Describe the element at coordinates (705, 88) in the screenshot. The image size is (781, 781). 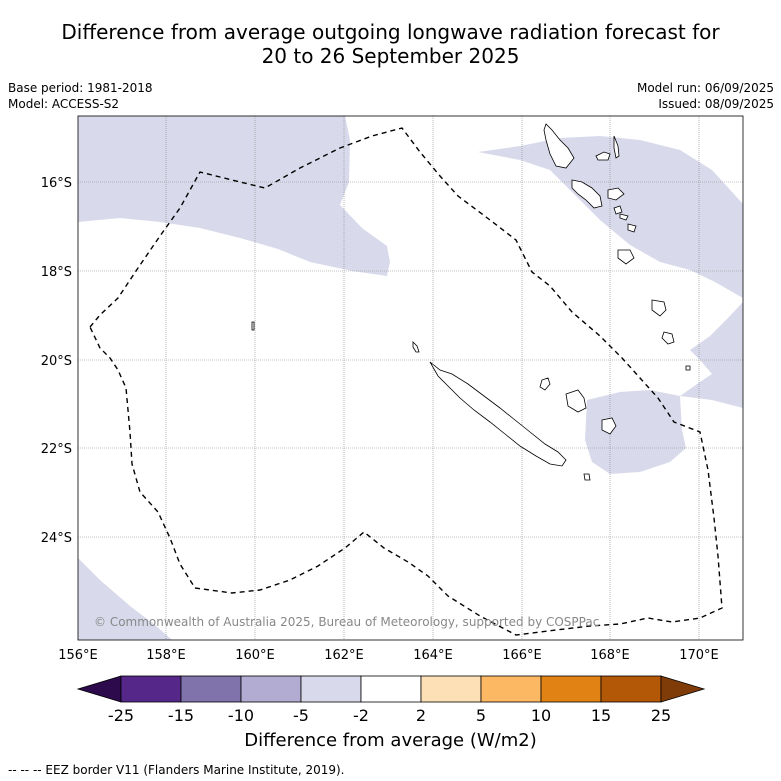
I see `model-run: Model run: 06/09/2025` at that location.